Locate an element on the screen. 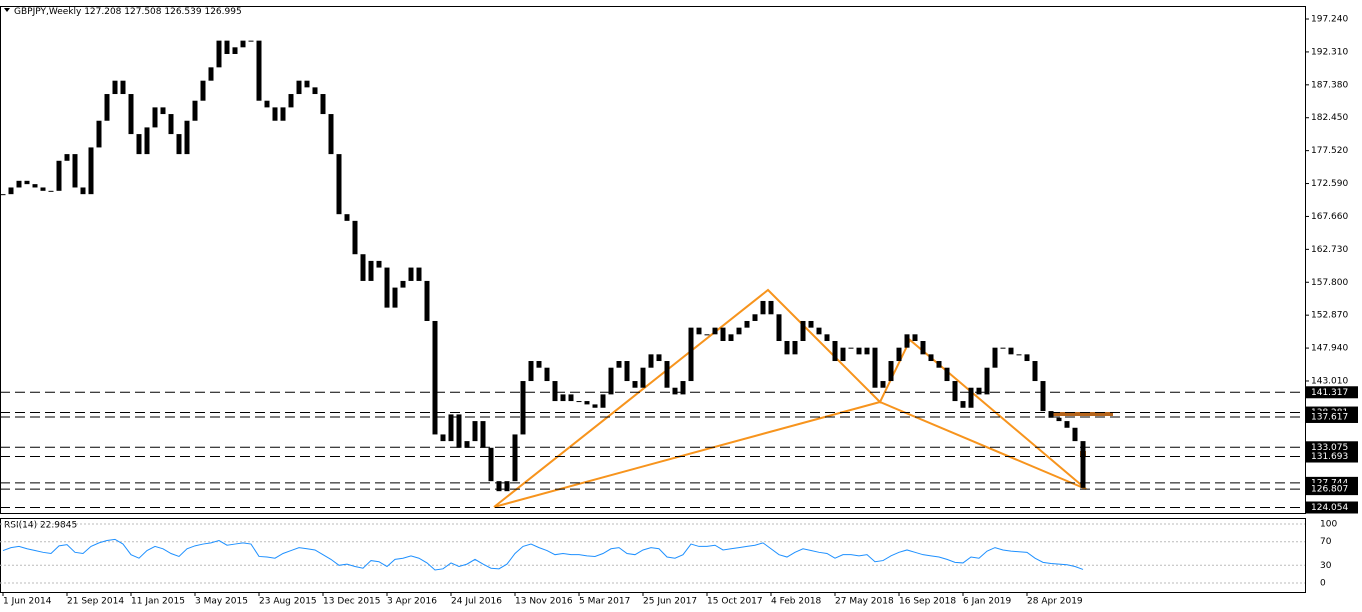 This screenshot has width=1362, height=612. y-tick-label: 100 is located at coordinates (1328, 525).